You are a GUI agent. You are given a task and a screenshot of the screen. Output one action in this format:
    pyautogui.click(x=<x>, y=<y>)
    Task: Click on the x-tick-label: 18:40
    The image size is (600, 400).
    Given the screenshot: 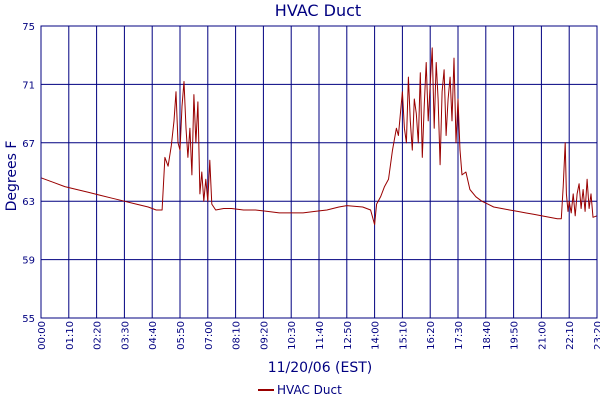 What is the action you would take?
    pyautogui.click(x=487, y=335)
    